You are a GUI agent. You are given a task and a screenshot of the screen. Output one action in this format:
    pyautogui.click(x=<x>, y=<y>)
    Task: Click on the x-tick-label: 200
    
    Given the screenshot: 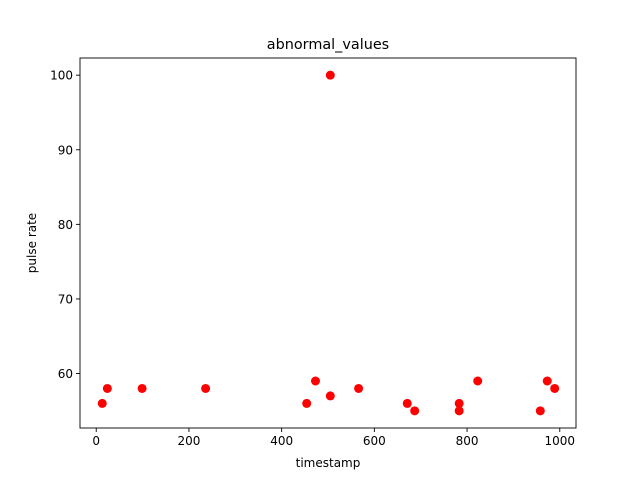 What is the action you would take?
    pyautogui.click(x=188, y=441)
    